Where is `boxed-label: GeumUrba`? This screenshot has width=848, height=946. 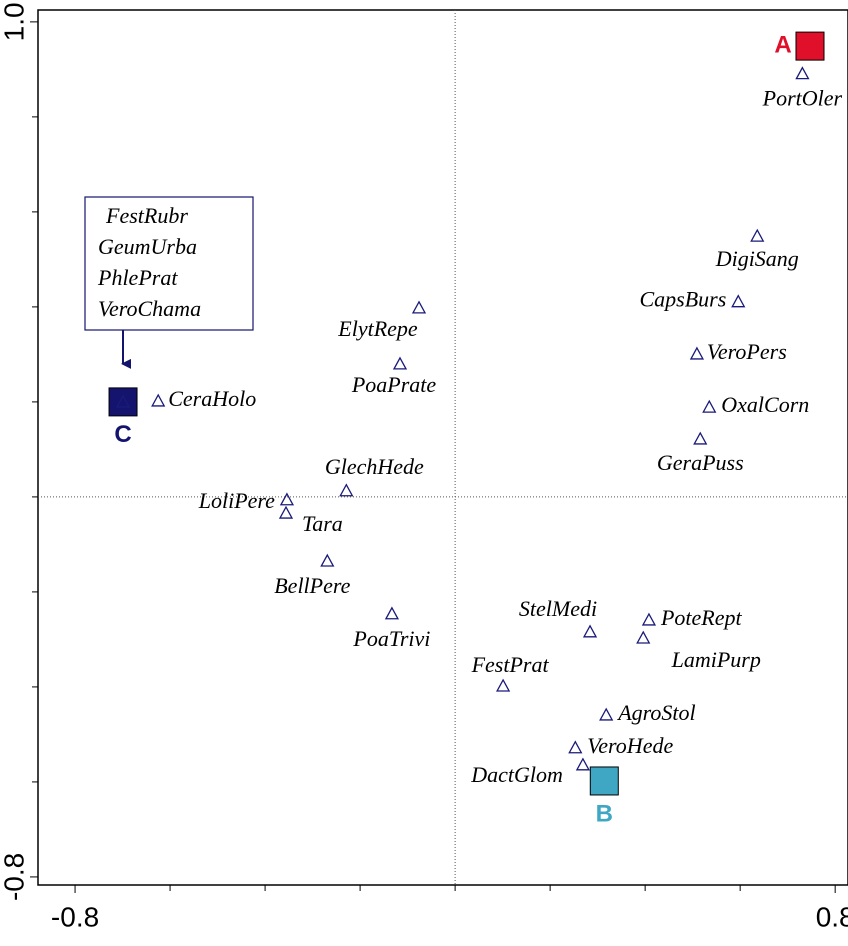 boxed-label: GeumUrba is located at coordinates (147, 246).